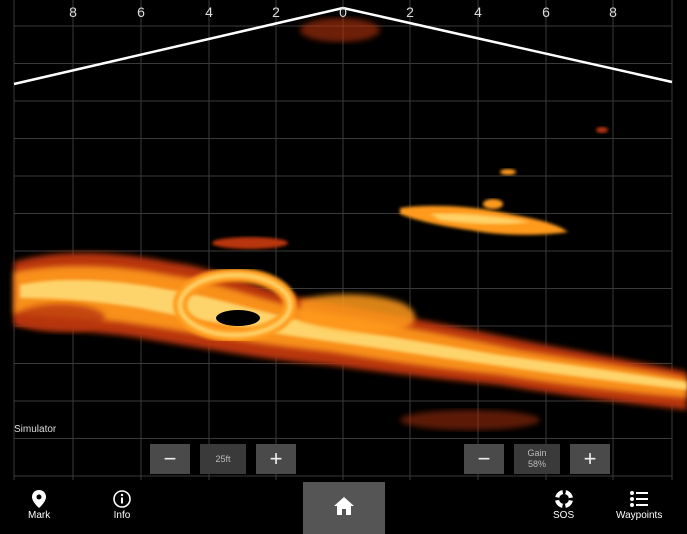 This screenshot has width=687, height=534. Describe the element at coordinates (35, 429) in the screenshot. I see `simulator-label: Simulator` at that location.